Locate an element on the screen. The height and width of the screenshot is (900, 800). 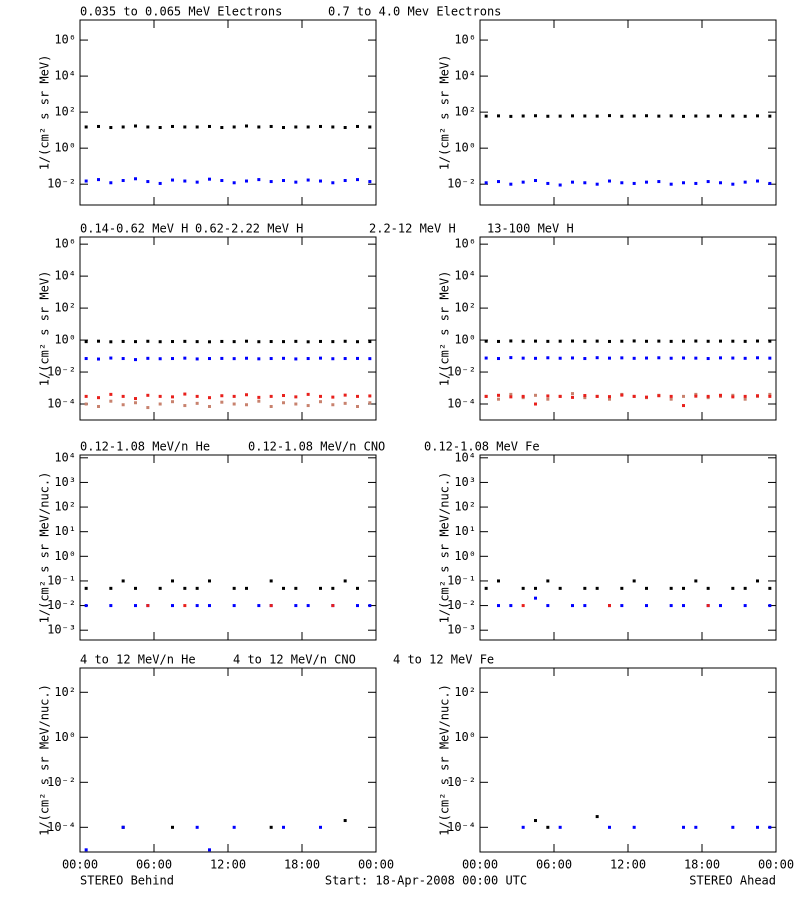
y-tick-label: 10¹ is located at coordinates (65, 531).